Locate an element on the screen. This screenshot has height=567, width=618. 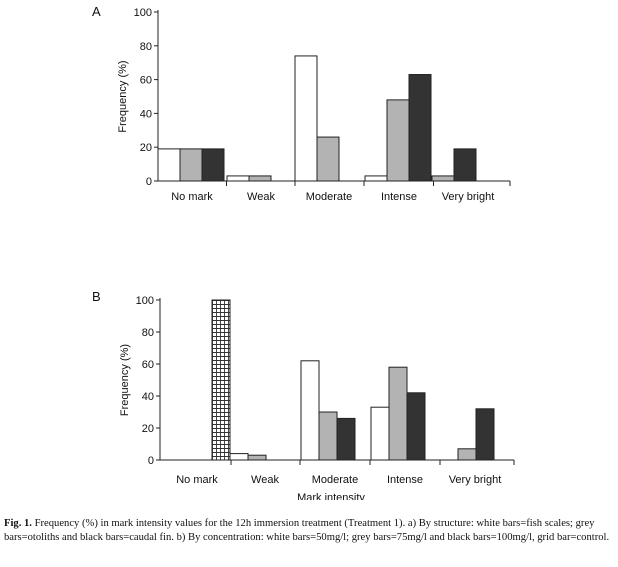
caption-label: Fig. 1. is located at coordinates (18, 523).